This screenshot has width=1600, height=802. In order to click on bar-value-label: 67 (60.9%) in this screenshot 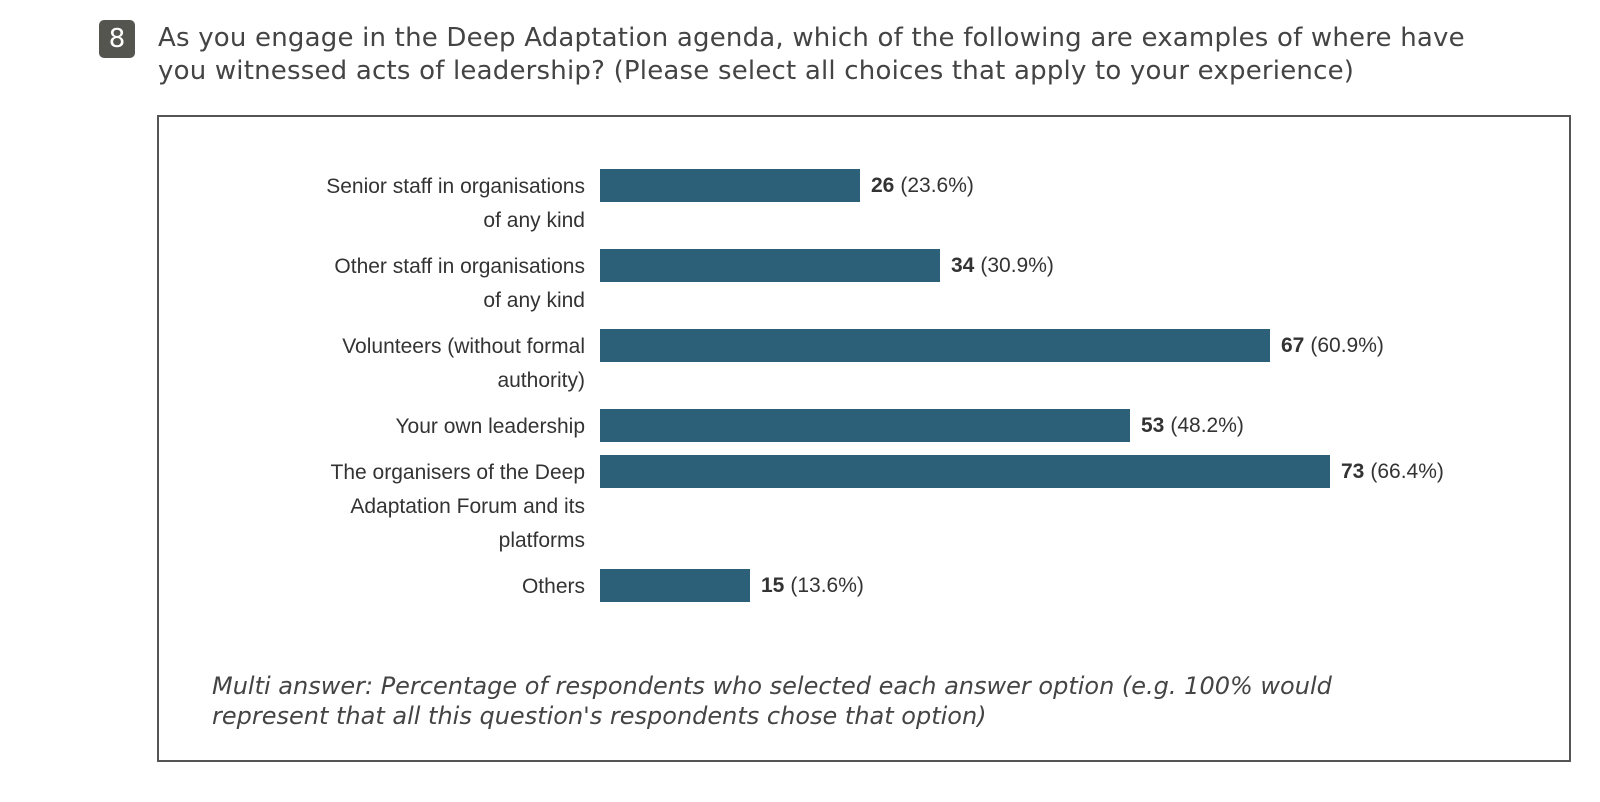, I will do `click(1332, 345)`.